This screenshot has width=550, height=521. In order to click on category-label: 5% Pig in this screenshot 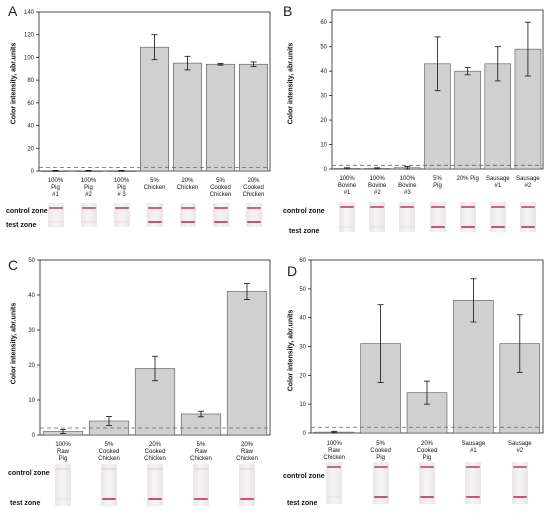, I will do `click(437, 182)`.